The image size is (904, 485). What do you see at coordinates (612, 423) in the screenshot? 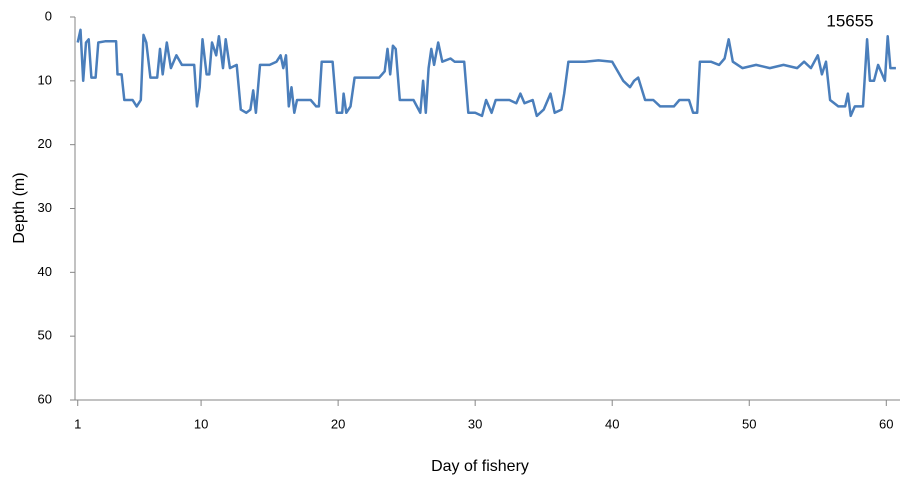
I see `x-tick-label: 40` at bounding box center [612, 423].